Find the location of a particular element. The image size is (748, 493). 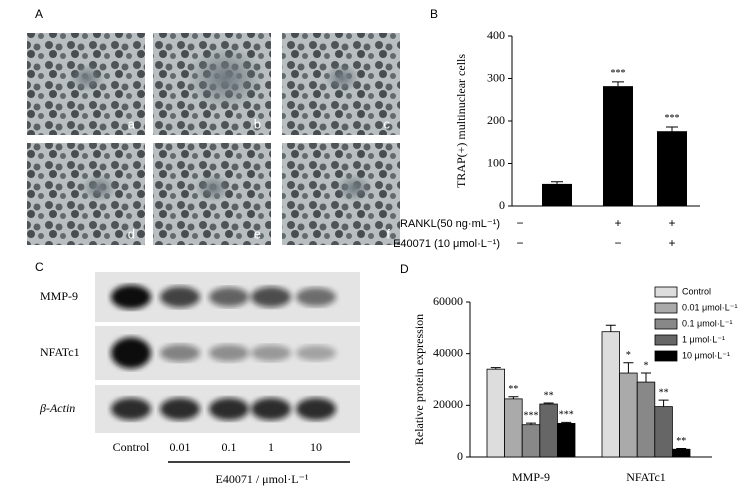

y-axis-label: Relative protein expression is located at coordinates (419, 379).